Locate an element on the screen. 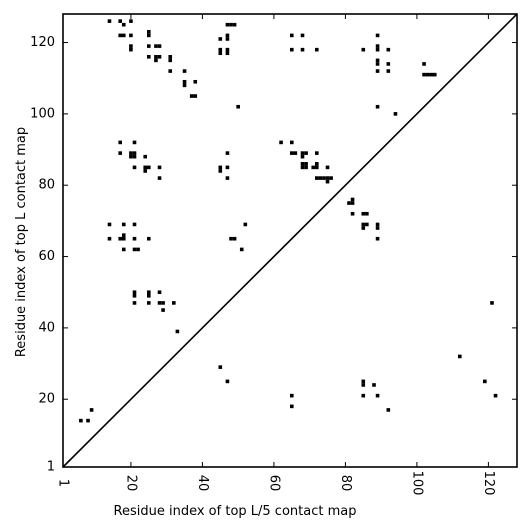 The height and width of the screenshot is (531, 531). x-tick-label: 60 is located at coordinates (273, 483).